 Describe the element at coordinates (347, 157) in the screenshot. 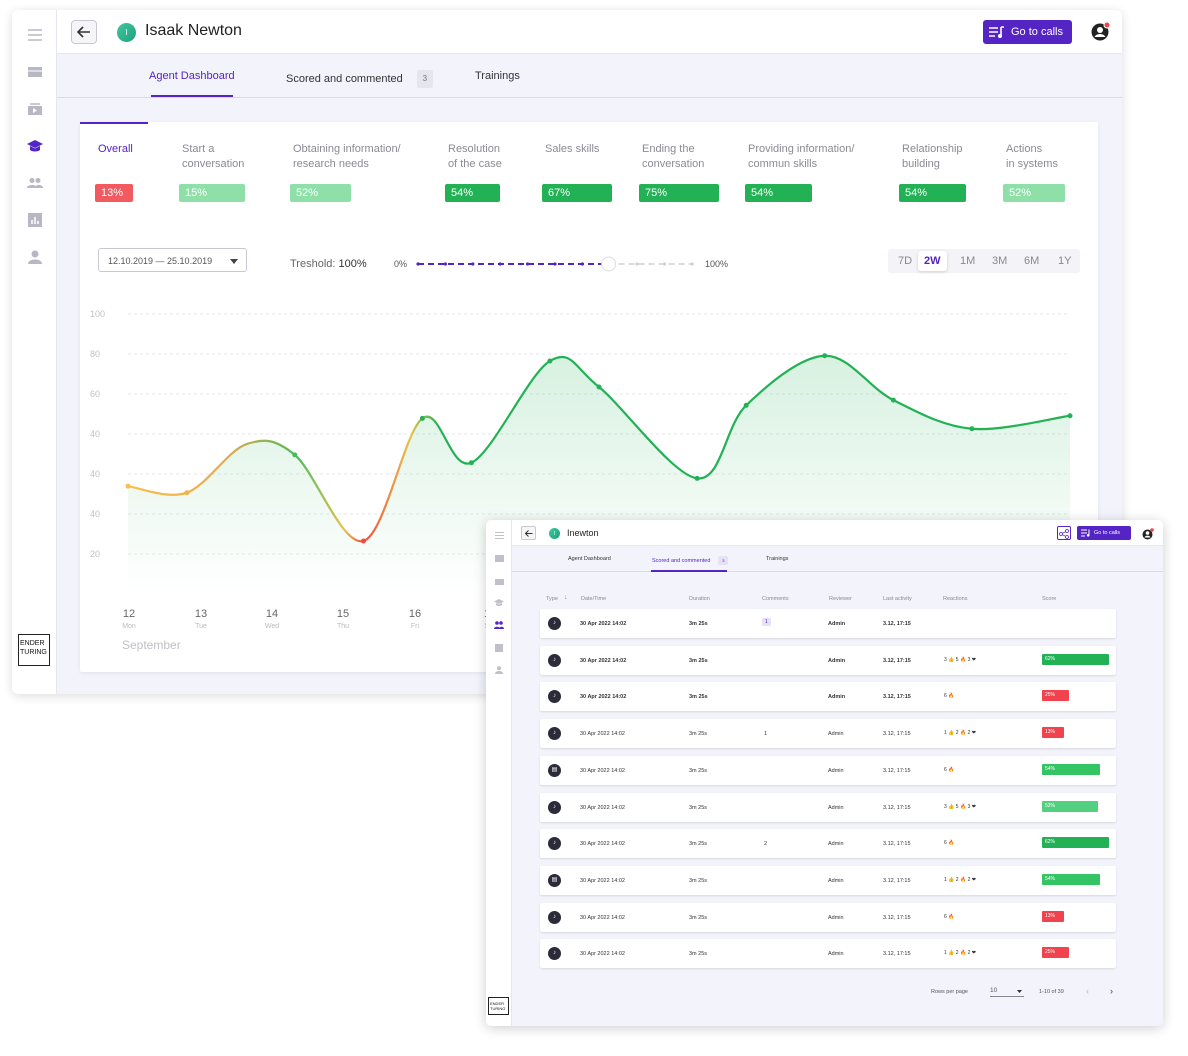

I see `category-label: Obtaining information/ research needs` at that location.